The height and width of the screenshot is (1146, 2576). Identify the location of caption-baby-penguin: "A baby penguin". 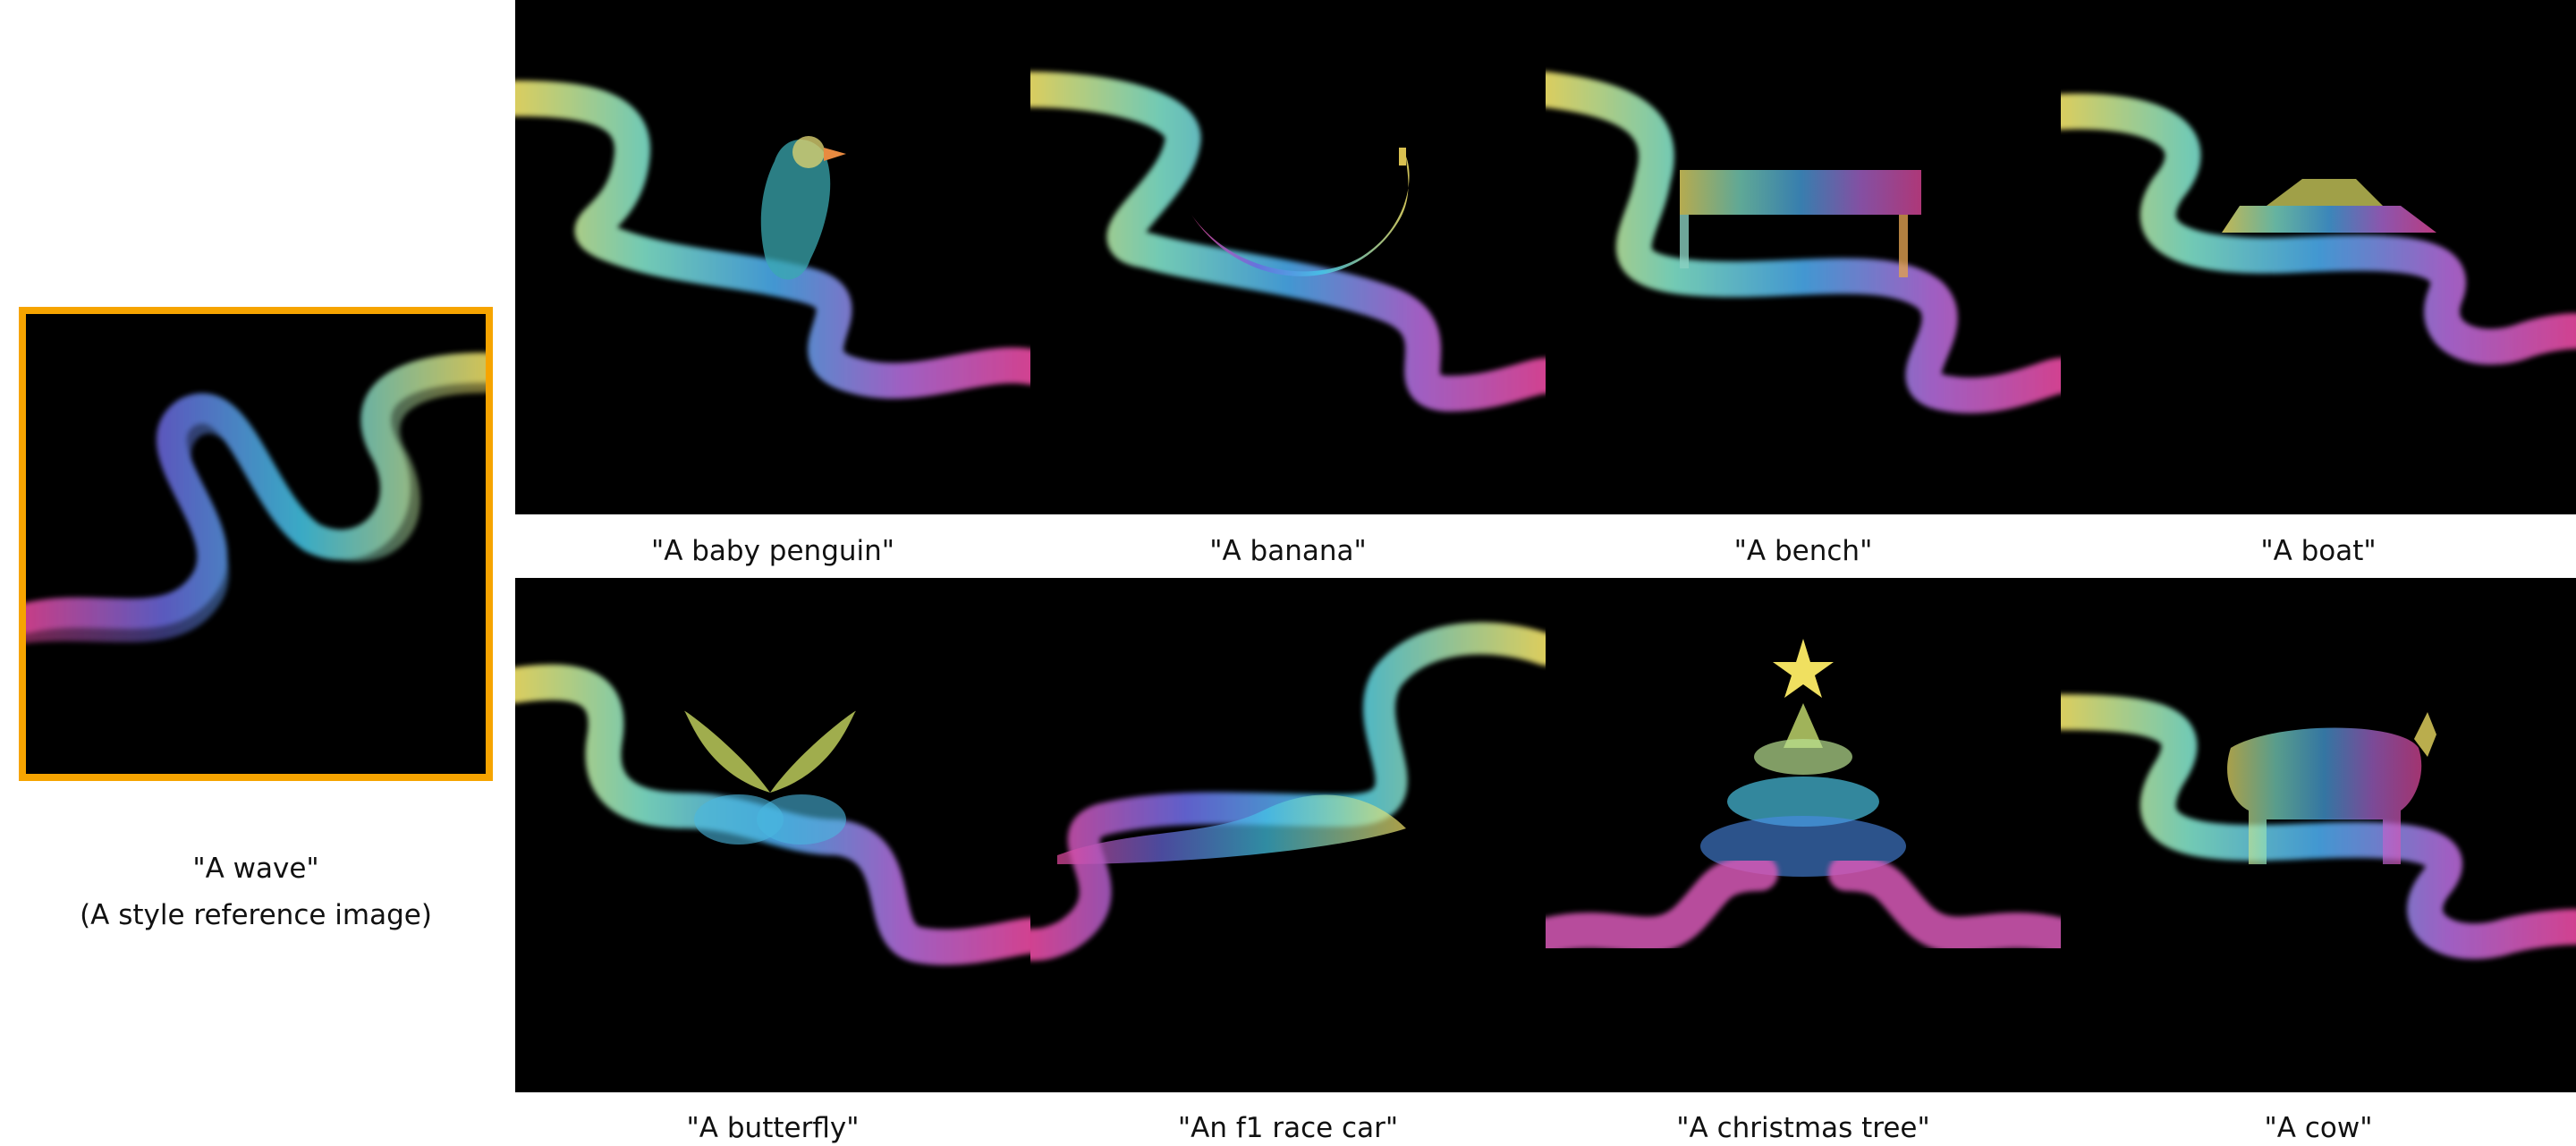
(772, 551).